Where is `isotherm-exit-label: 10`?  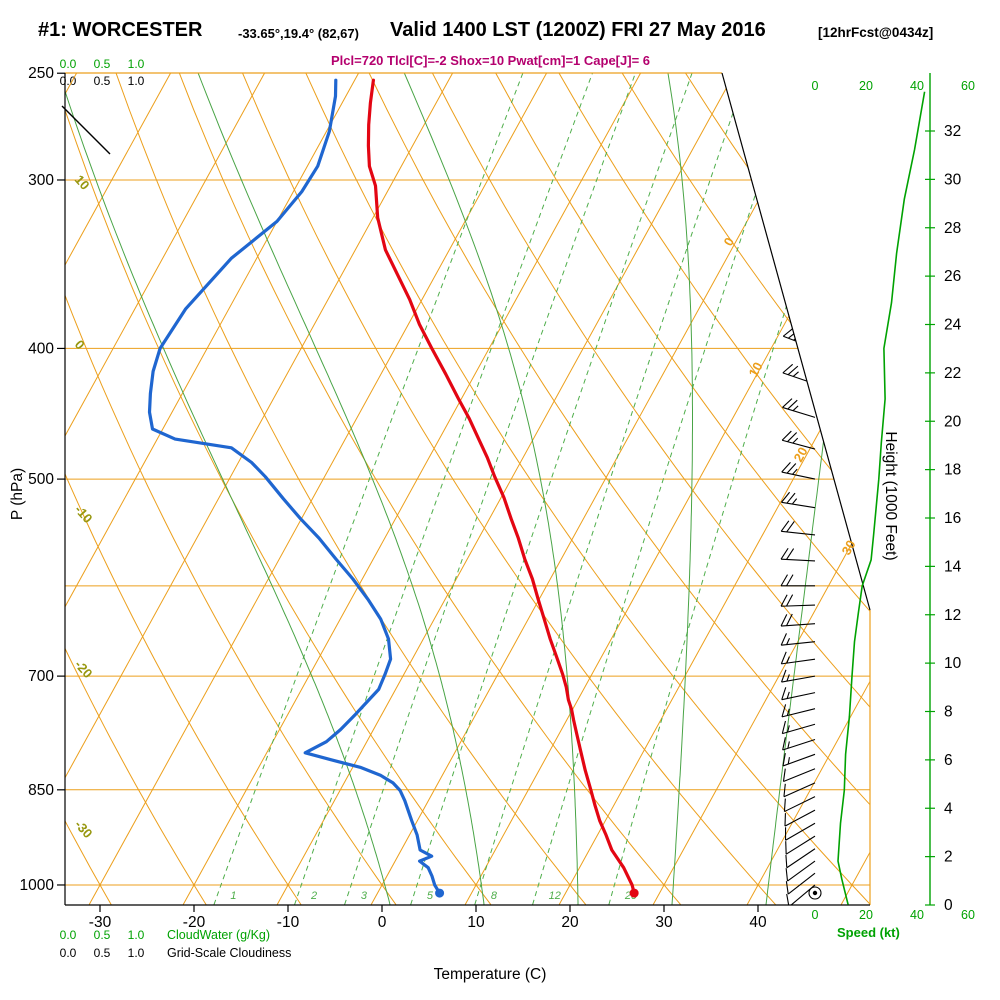
isotherm-exit-label: 10 is located at coordinates (756, 370).